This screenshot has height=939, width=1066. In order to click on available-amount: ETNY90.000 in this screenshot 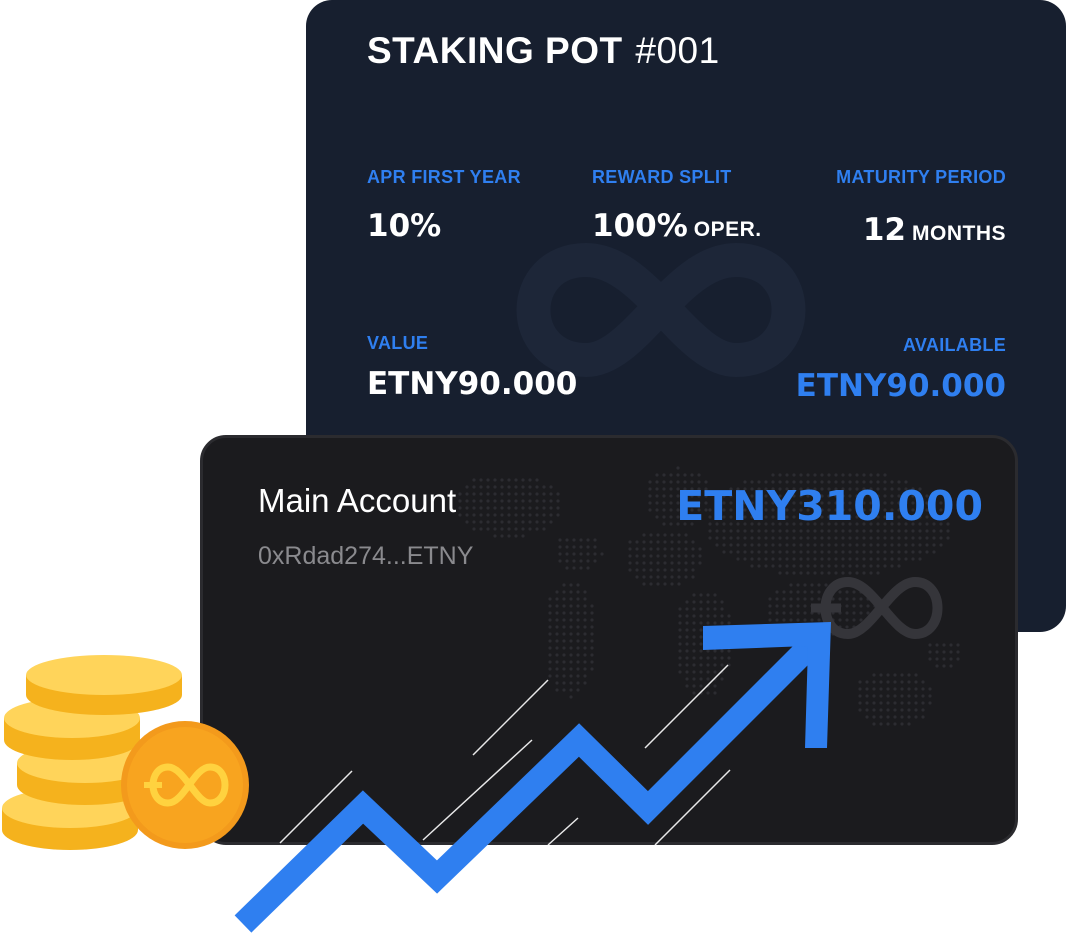, I will do `click(900, 386)`.